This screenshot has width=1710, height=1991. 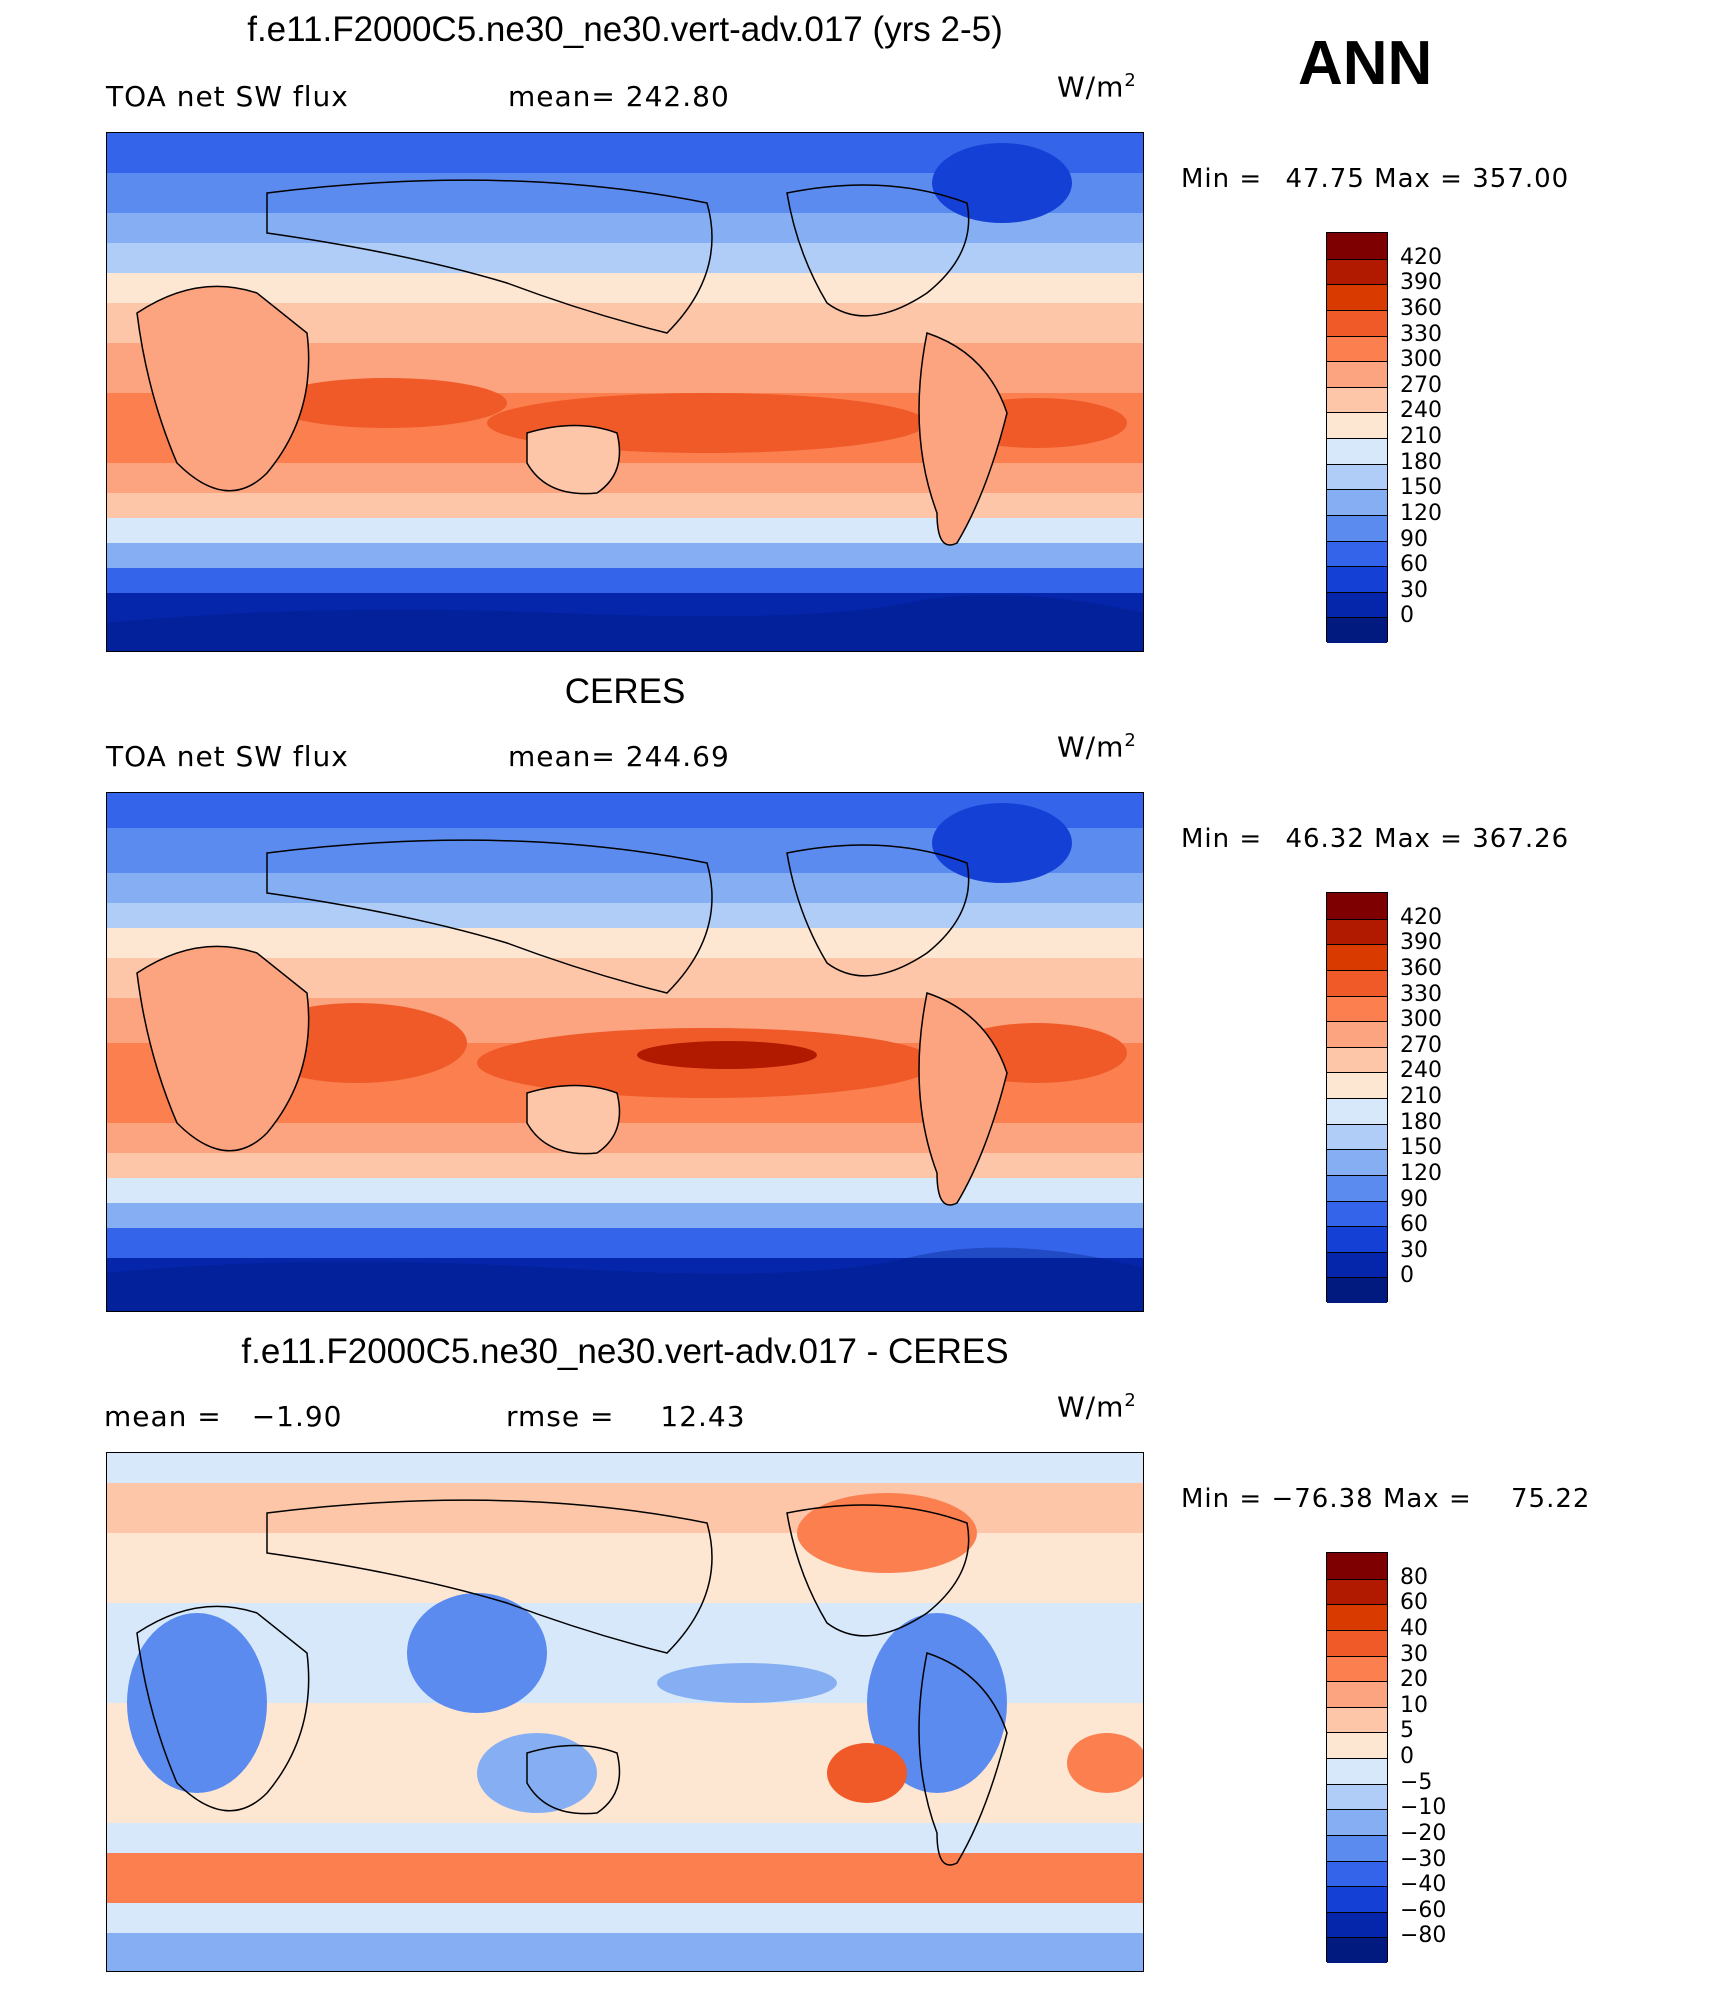 What do you see at coordinates (625, 1508) in the screenshot?
I see `diff-n1` at bounding box center [625, 1508].